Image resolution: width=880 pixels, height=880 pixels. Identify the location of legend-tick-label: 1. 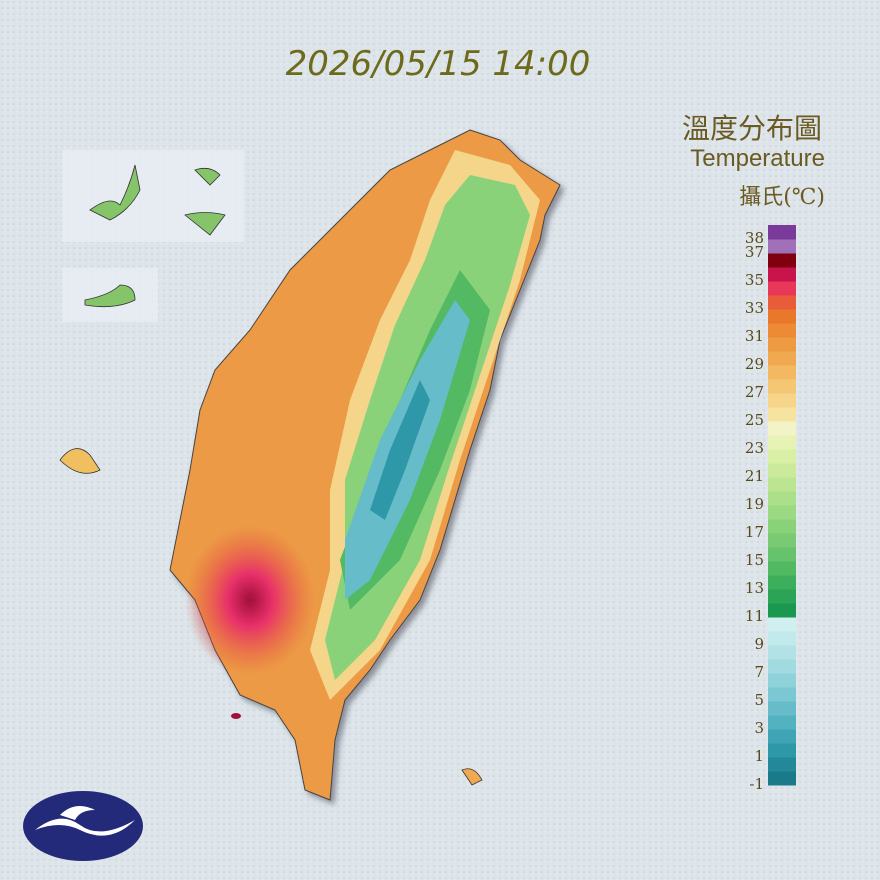
(759, 756).